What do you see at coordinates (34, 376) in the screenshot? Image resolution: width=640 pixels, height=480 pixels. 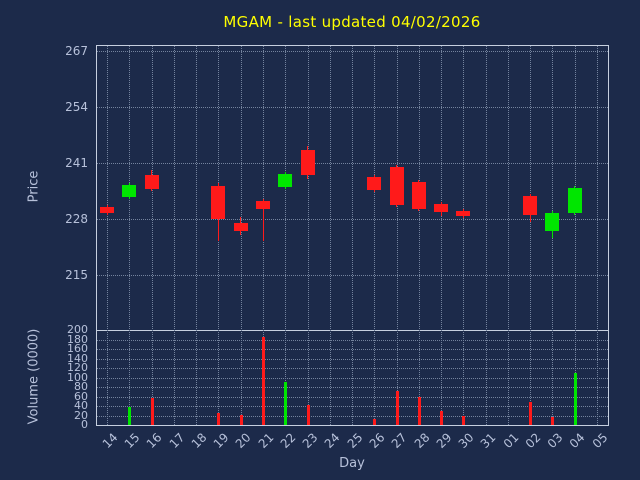 I see `volume-axis-label: Volume (0000)` at bounding box center [34, 376].